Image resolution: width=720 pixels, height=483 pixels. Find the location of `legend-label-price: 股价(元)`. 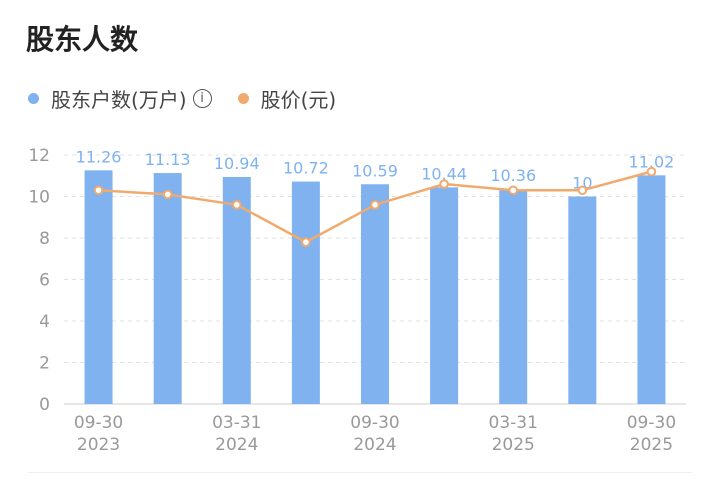

legend-label-price: 股价(元) is located at coordinates (298, 100).